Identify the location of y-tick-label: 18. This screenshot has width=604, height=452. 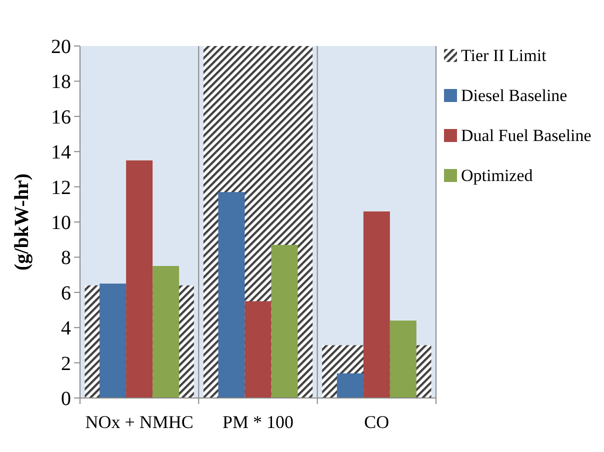
(61, 82).